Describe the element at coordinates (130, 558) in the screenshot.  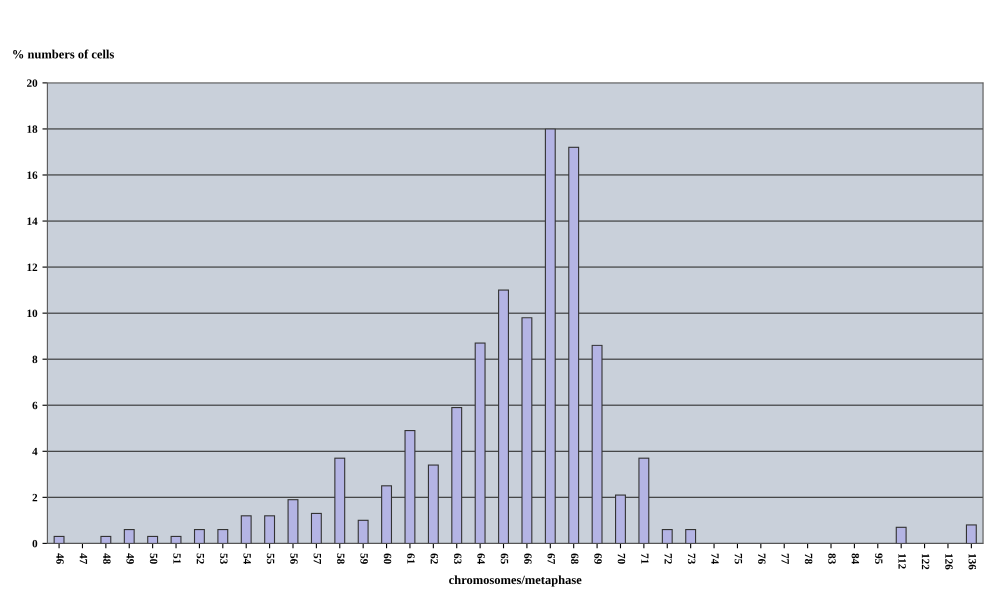
I see `x-tick-label: 49` at that location.